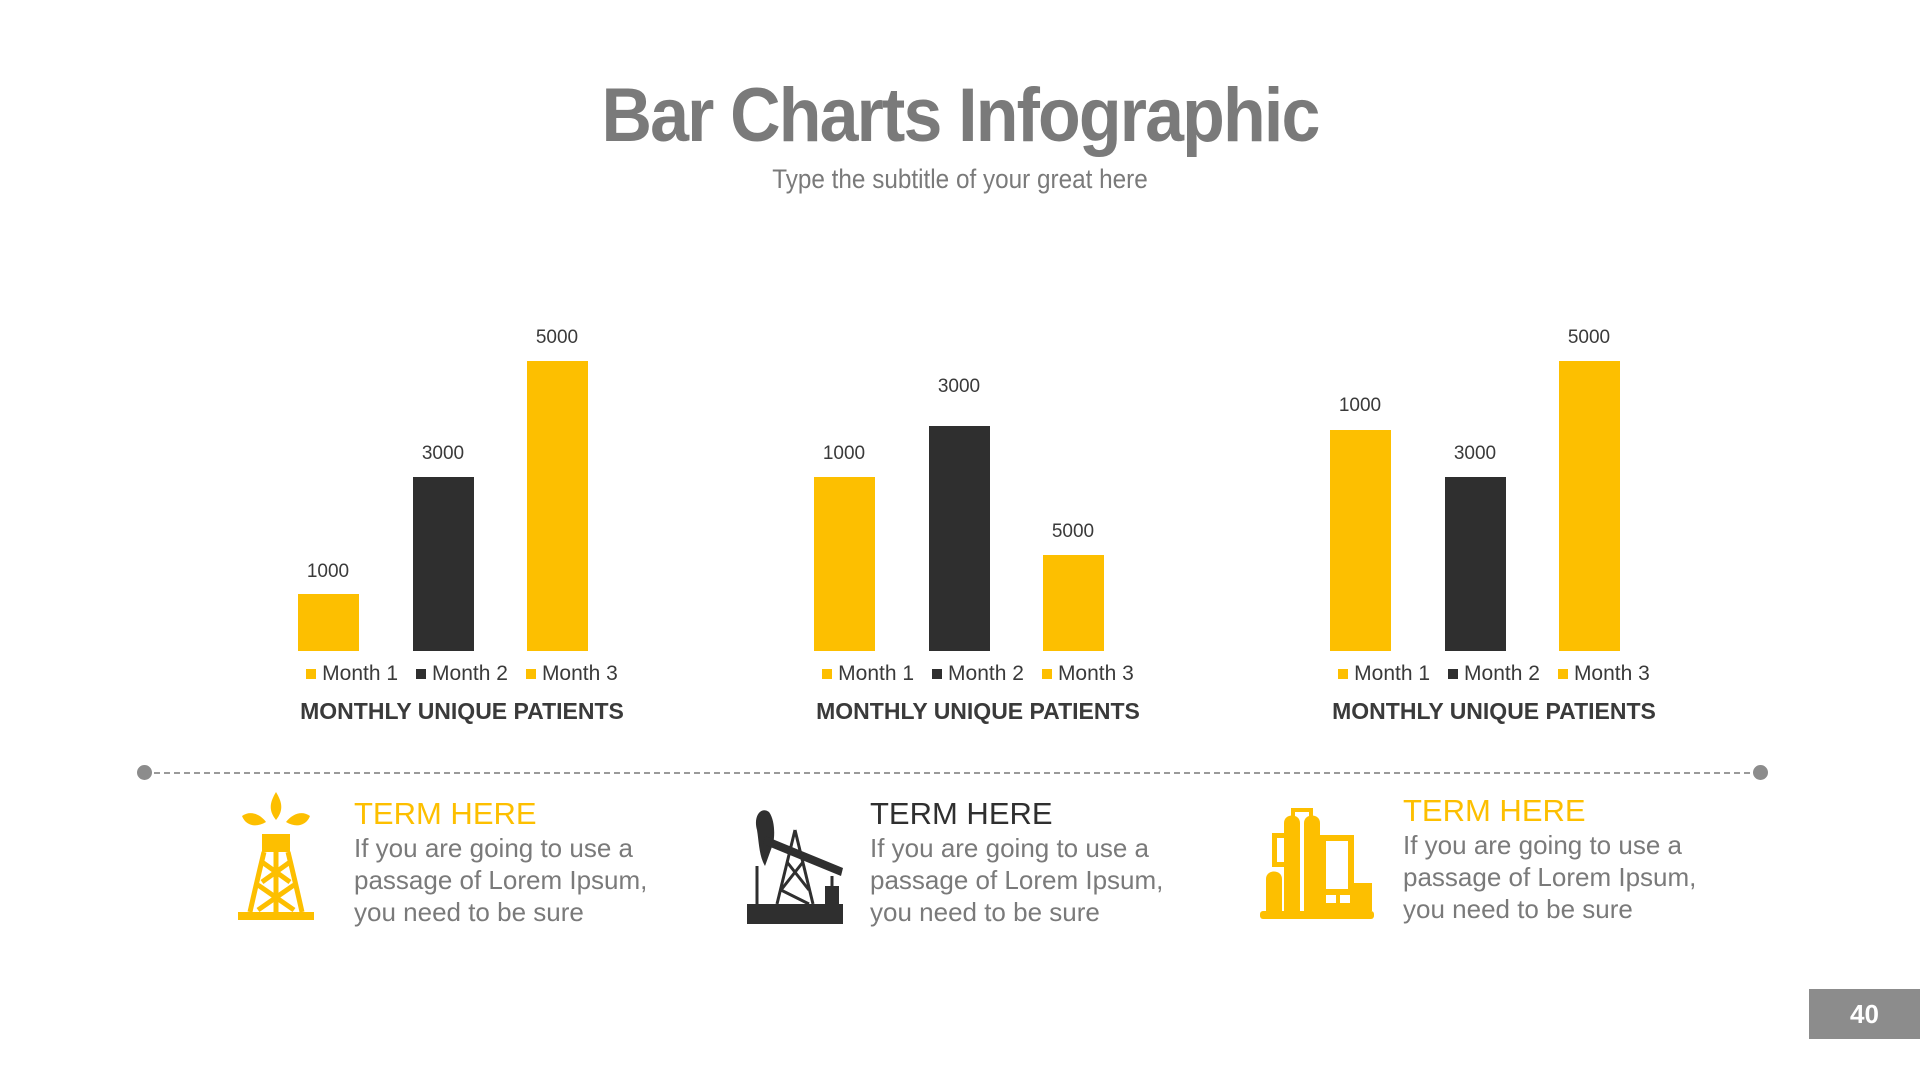 The height and width of the screenshot is (1080, 1920). I want to click on divider-dot-left, so click(144, 772).